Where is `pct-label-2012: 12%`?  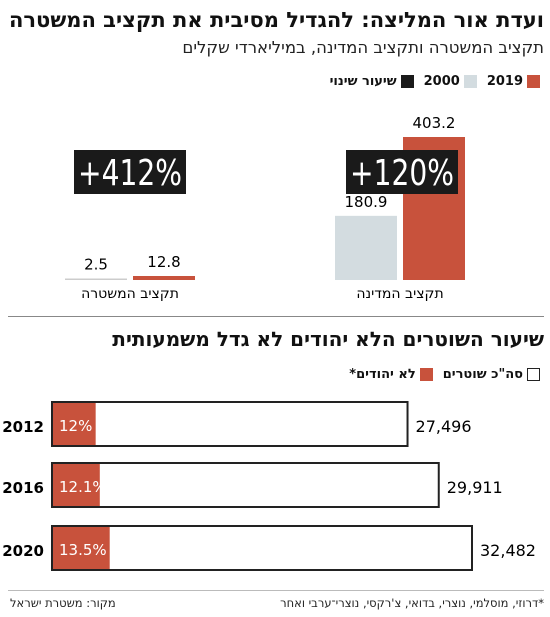 pct-label-2012: 12% is located at coordinates (75, 426).